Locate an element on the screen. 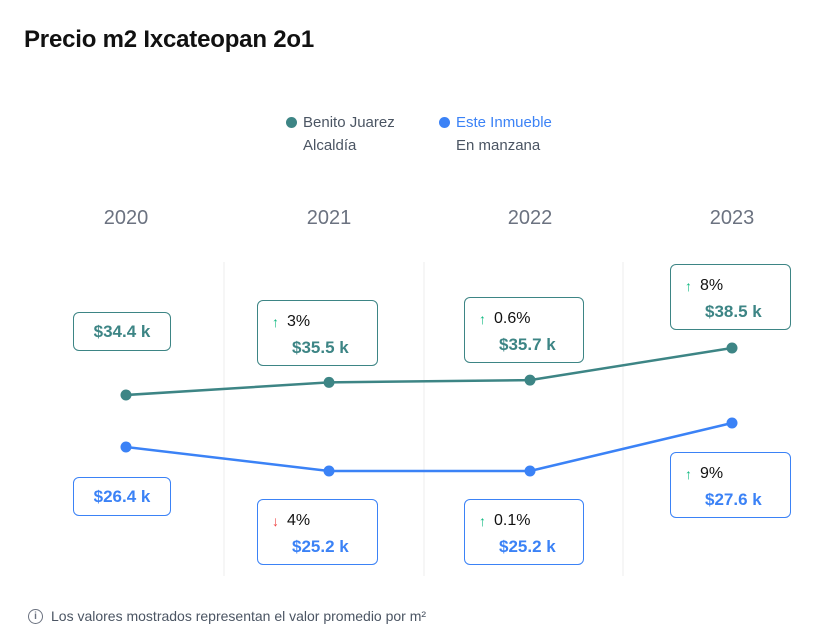 This screenshot has height=630, width=840. change-row: ↑ 0.6% is located at coordinates (531, 319).